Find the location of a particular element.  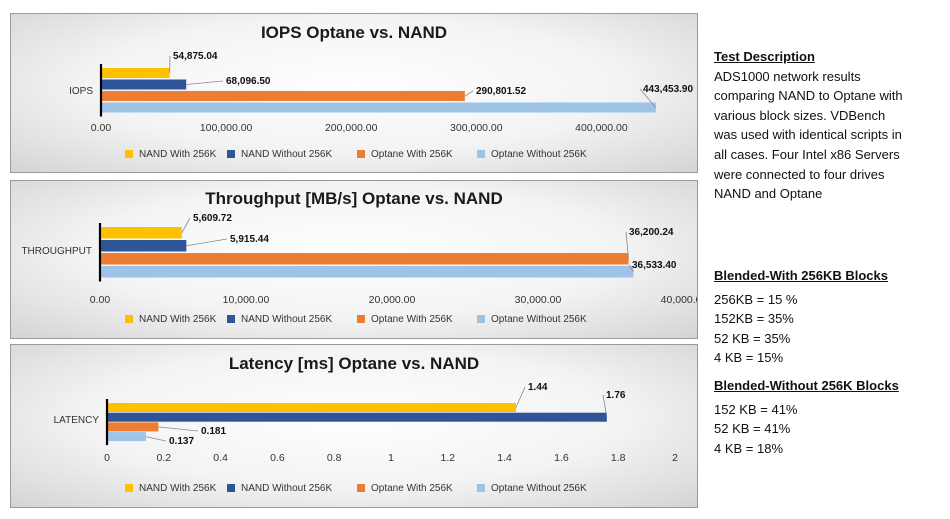

category-label: THROUGHPUT is located at coordinates (56, 251).